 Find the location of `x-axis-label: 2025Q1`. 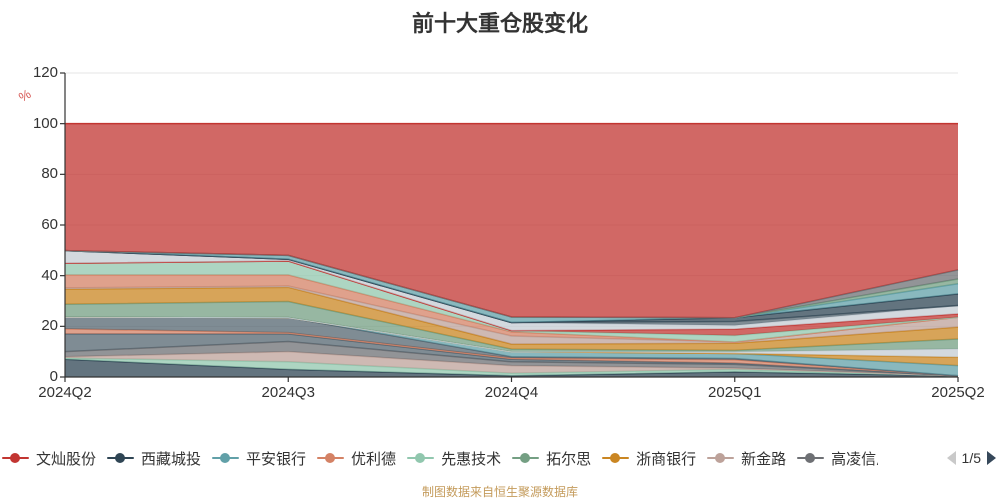

x-axis-label: 2025Q1 is located at coordinates (735, 392).